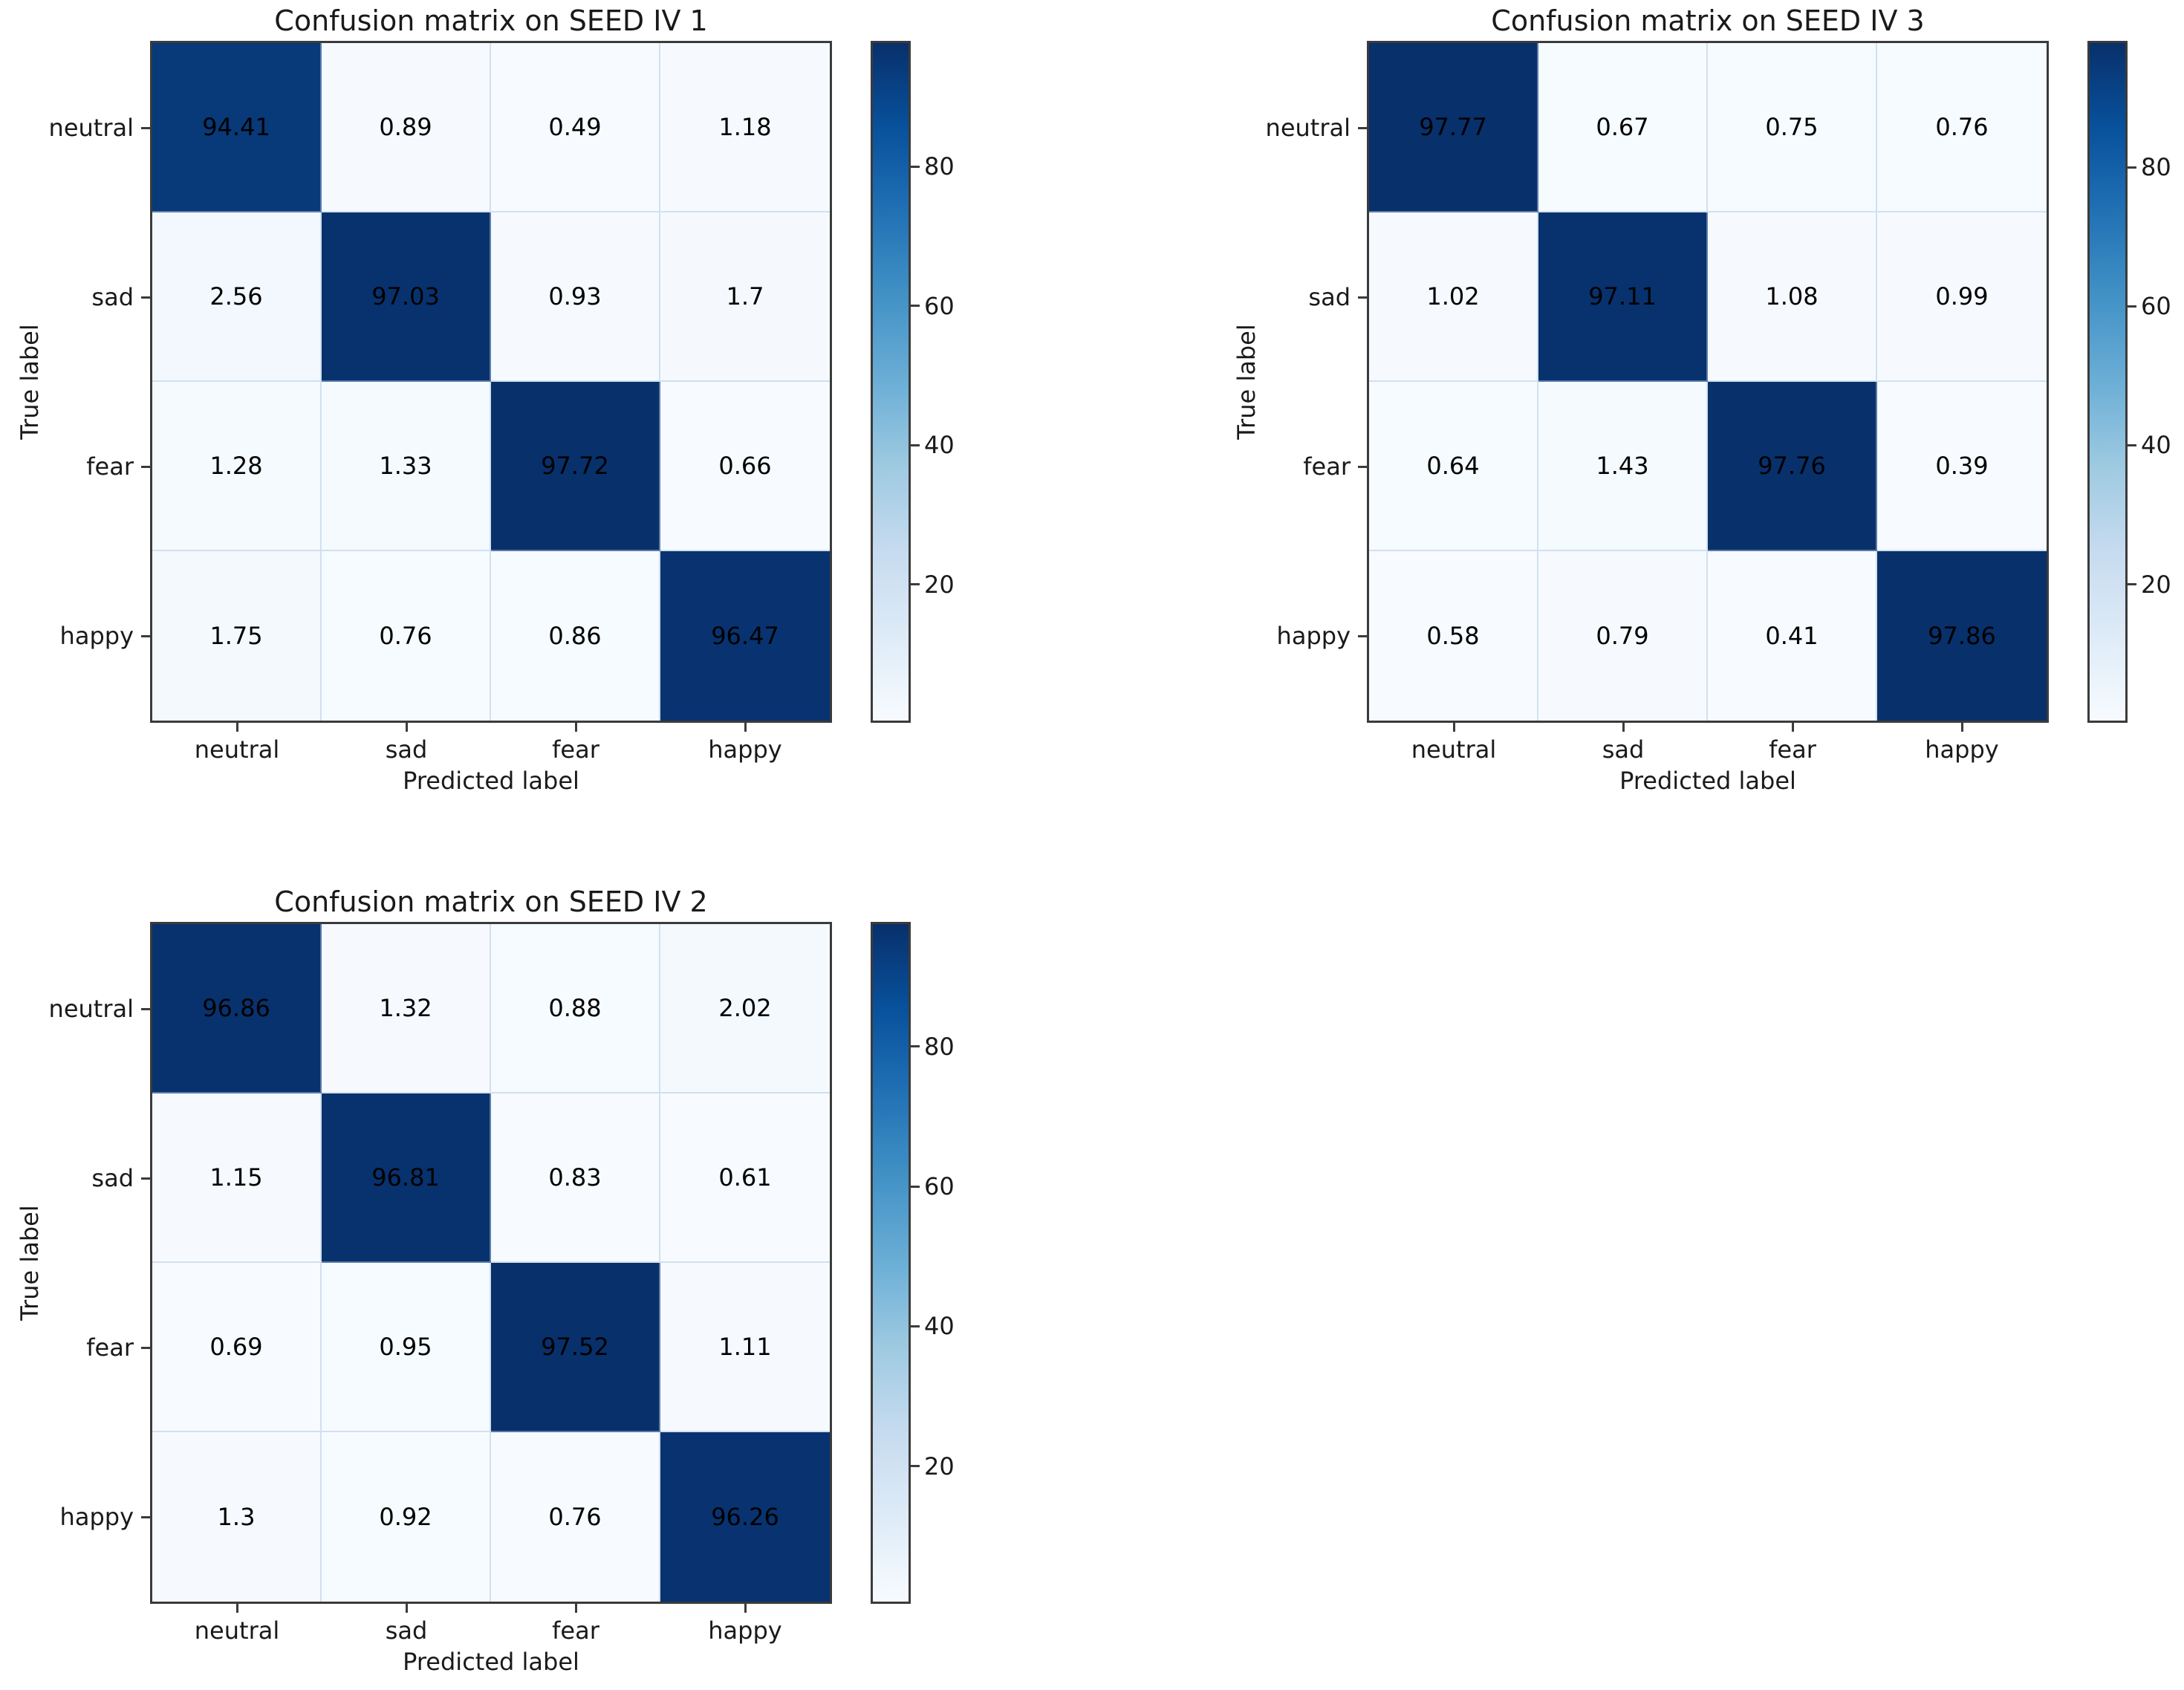 This screenshot has height=1690, width=2184. I want to click on matrix-cell: 0.58, so click(1454, 636).